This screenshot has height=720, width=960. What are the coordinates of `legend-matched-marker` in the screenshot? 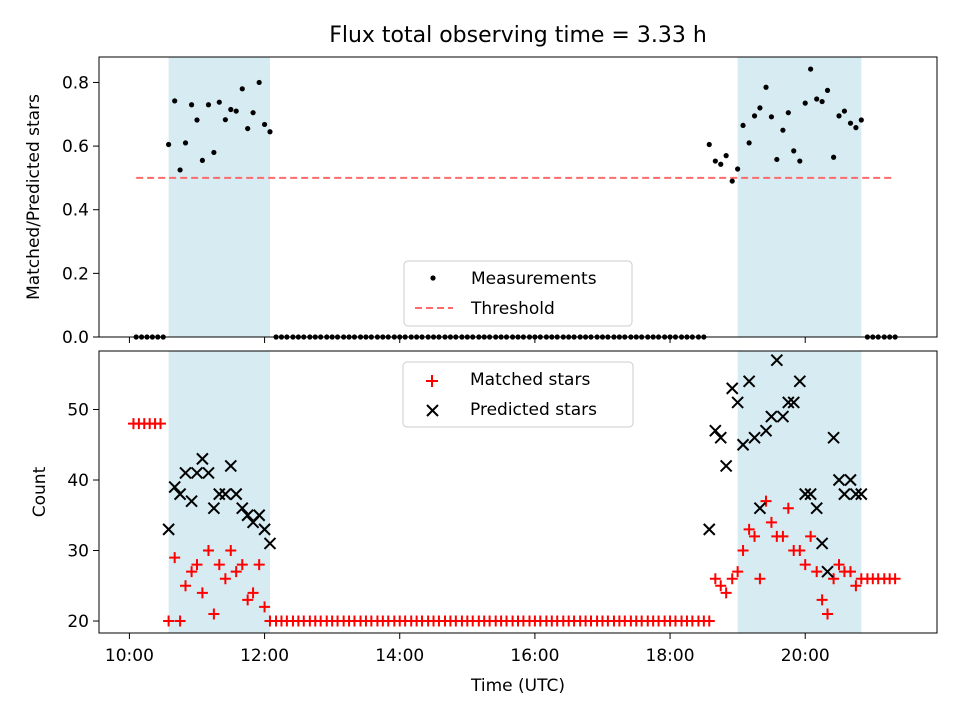 It's located at (432, 381).